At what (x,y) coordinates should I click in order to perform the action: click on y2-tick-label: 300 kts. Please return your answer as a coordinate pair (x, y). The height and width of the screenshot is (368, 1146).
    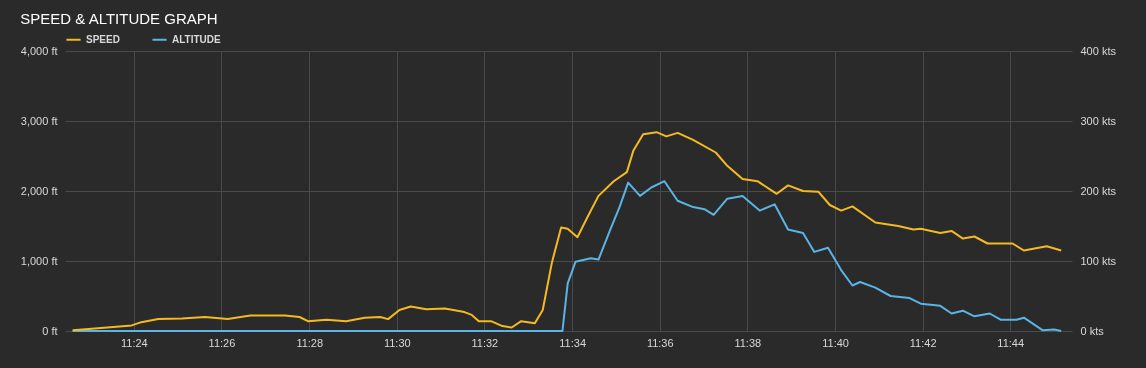
    Looking at the image, I should click on (1098, 120).